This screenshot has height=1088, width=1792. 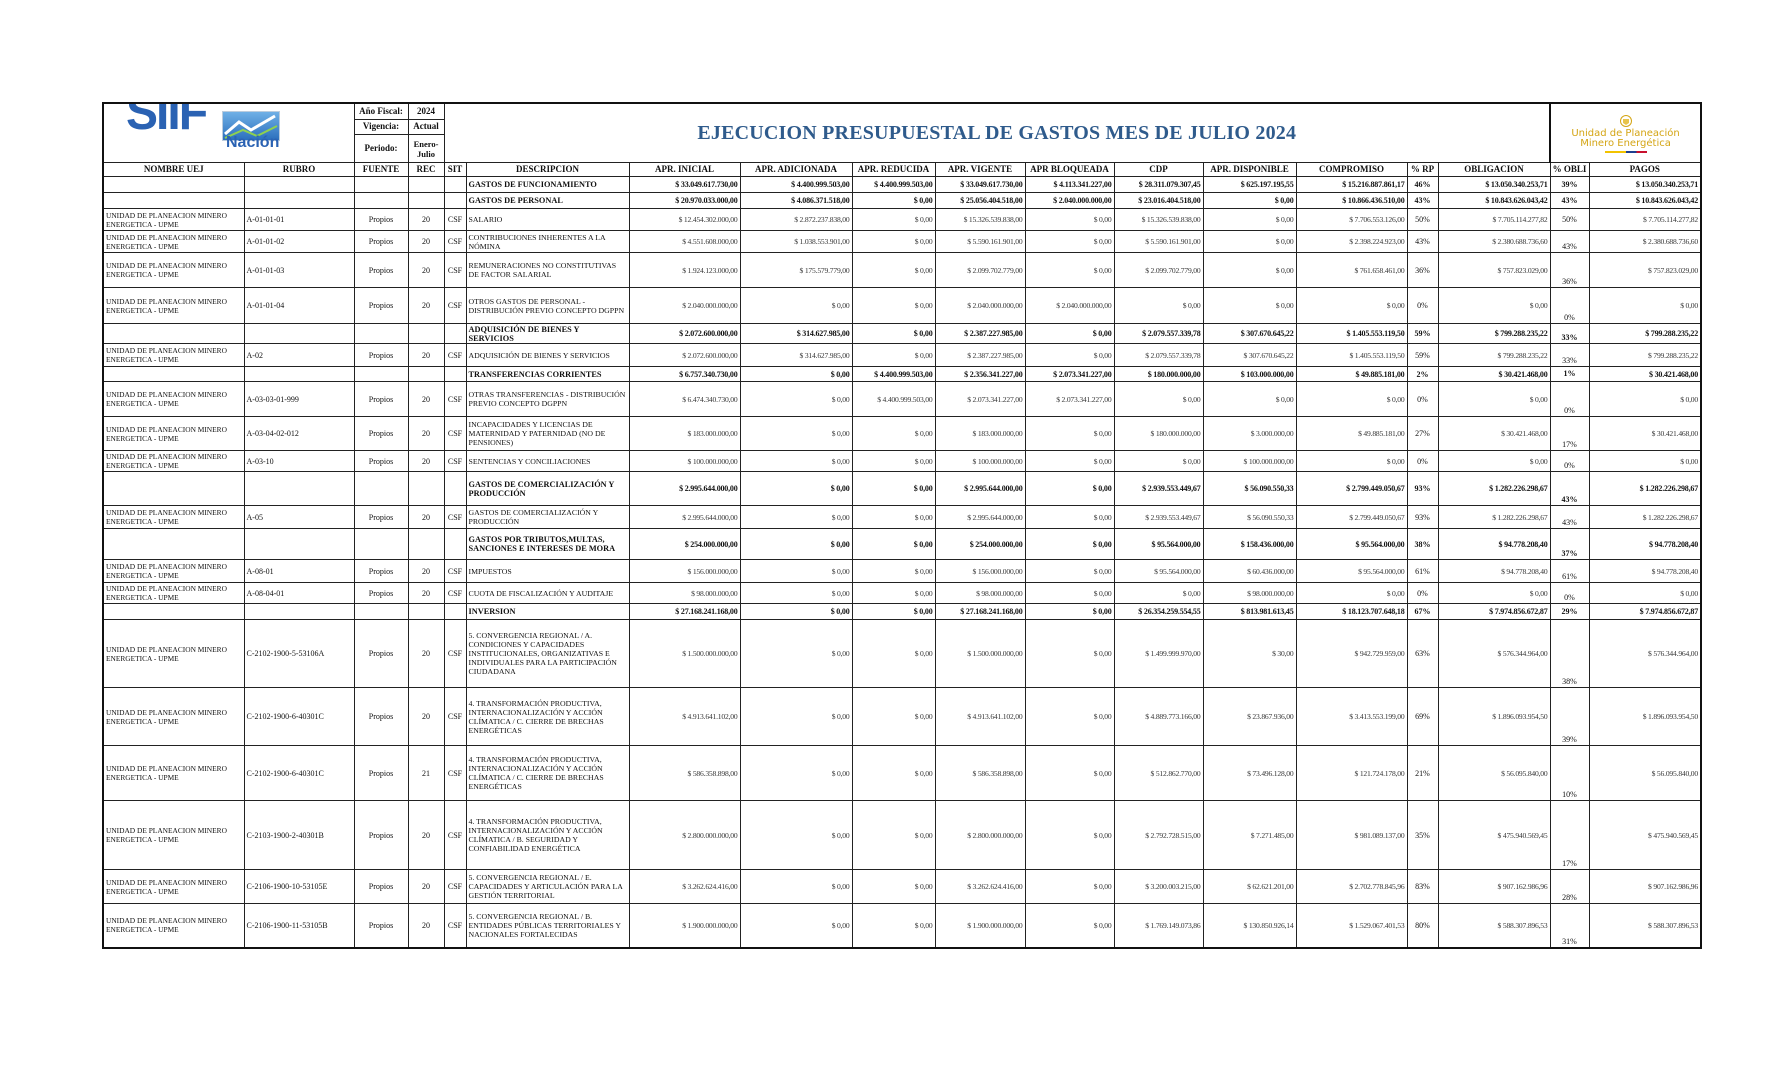 What do you see at coordinates (1158, 399) in the screenshot?
I see `cell-cdp: $ 0,00` at bounding box center [1158, 399].